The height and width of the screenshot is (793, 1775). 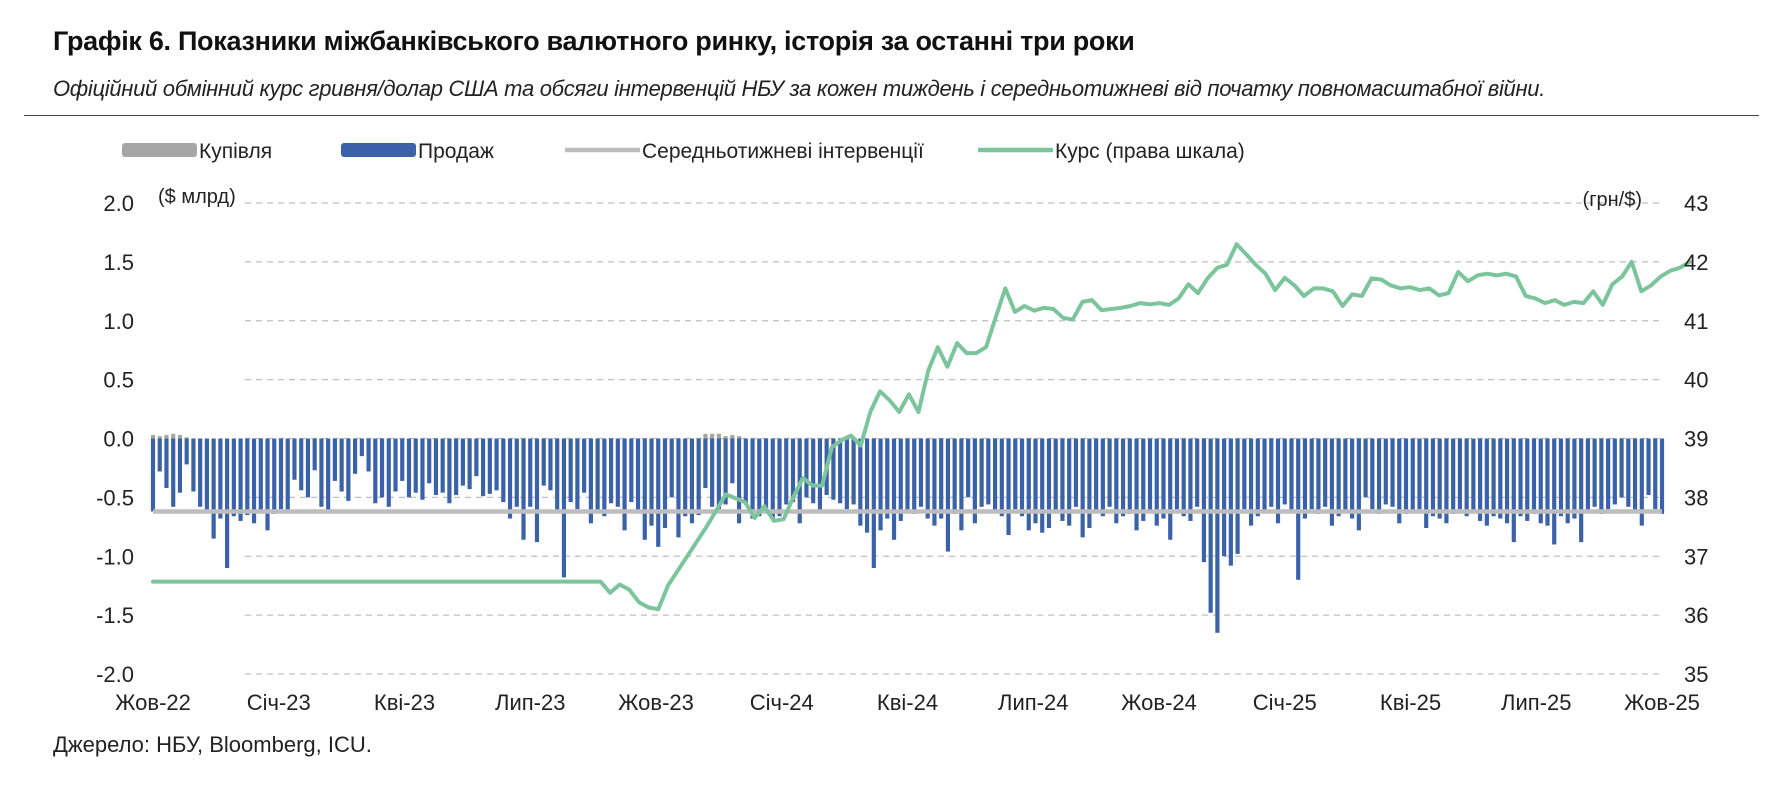 I want to click on legend-rate-label: Курс (права шкала), so click(x=1150, y=151).